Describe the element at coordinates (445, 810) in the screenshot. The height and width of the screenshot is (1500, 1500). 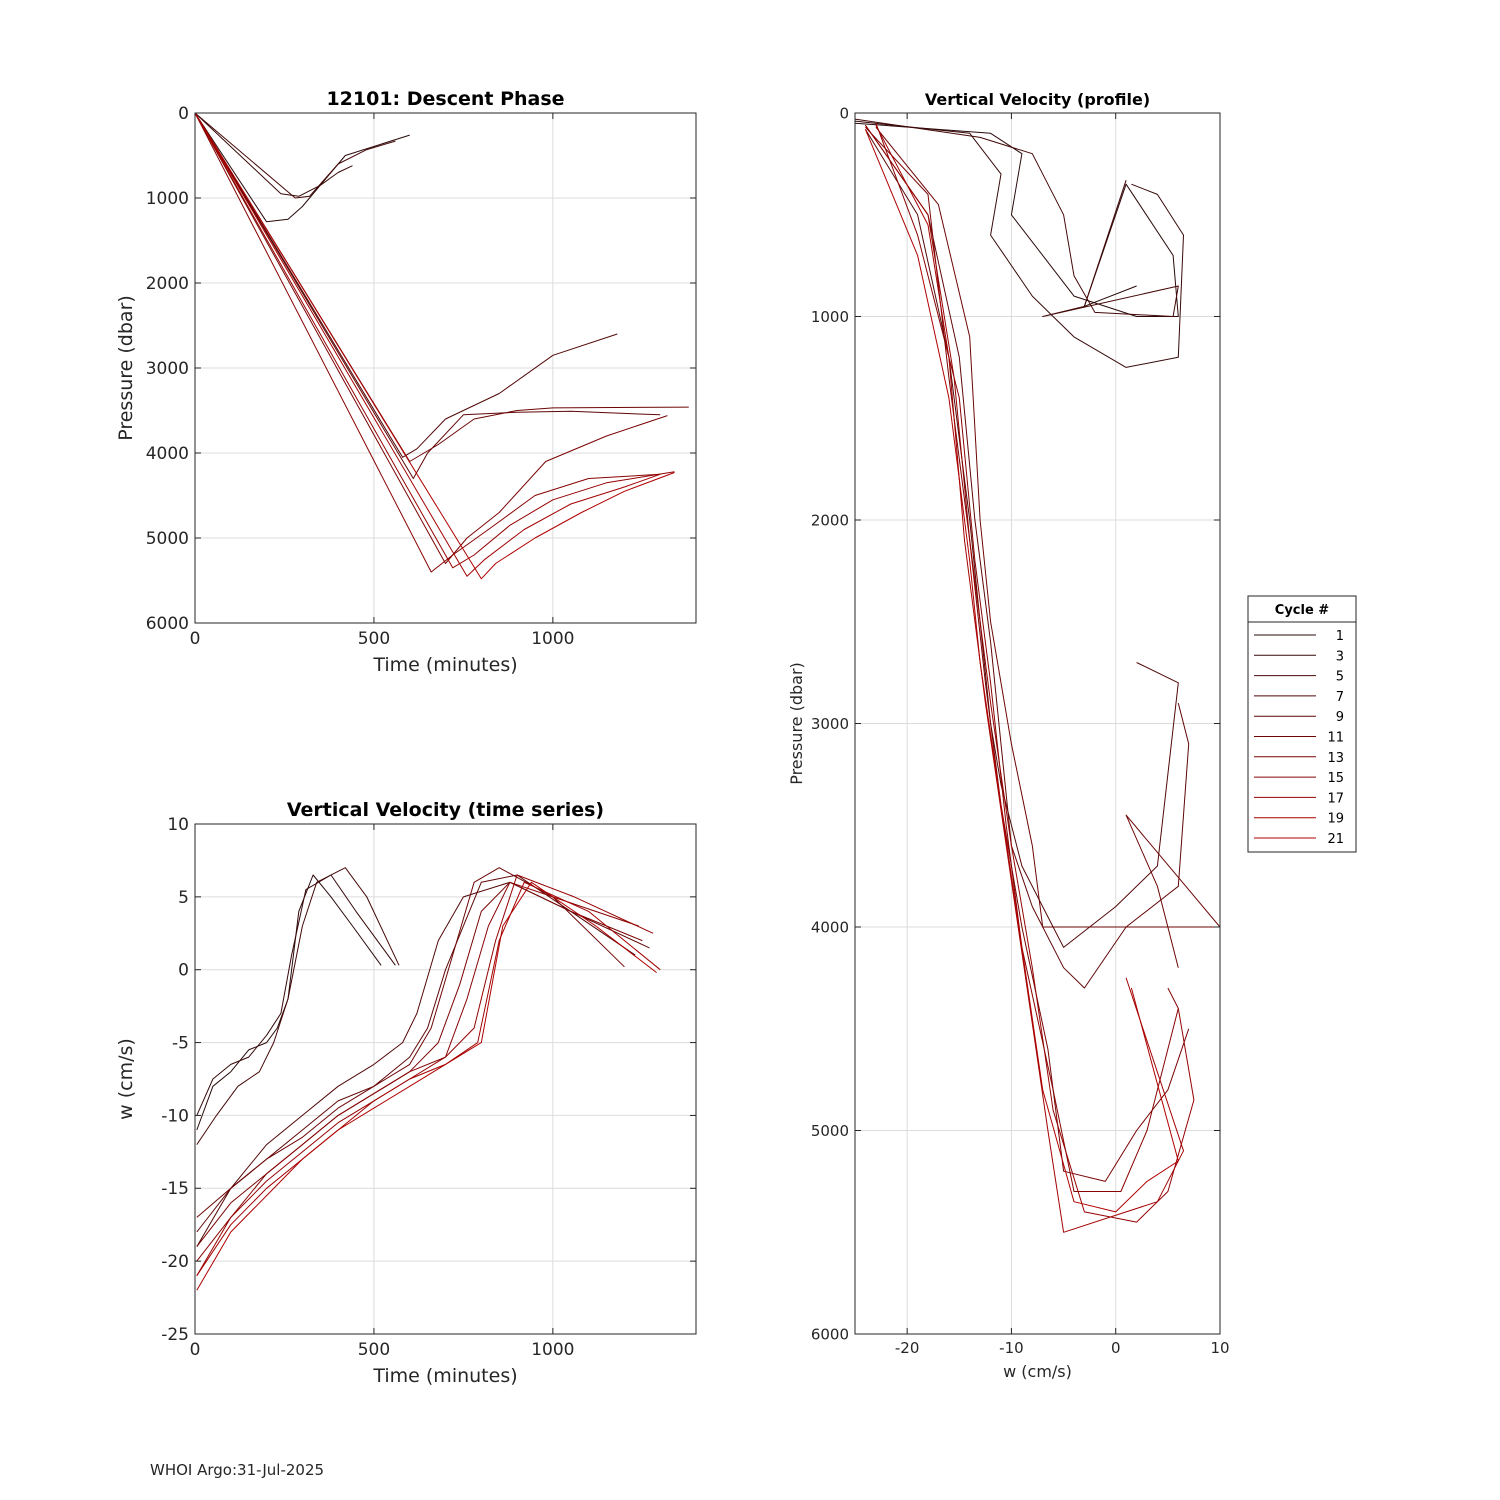
I see `chart-title: Vertical Velocity (time series)` at that location.